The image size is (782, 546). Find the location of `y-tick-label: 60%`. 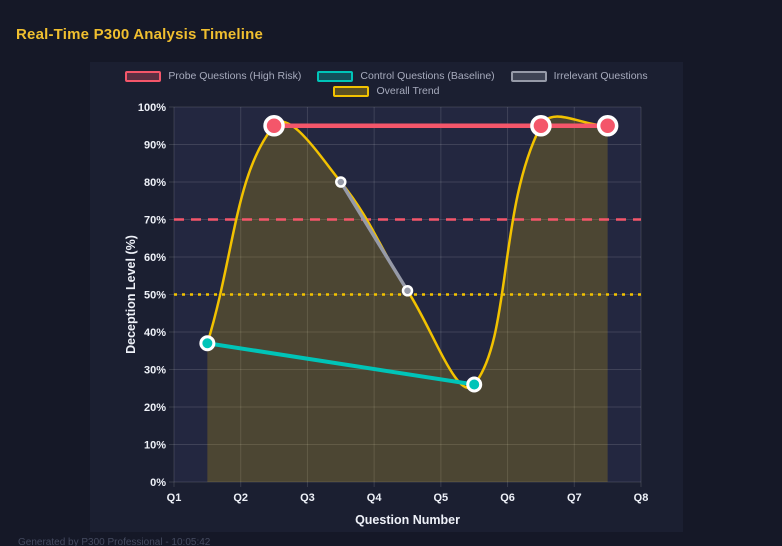

y-tick-label: 60% is located at coordinates (155, 258).